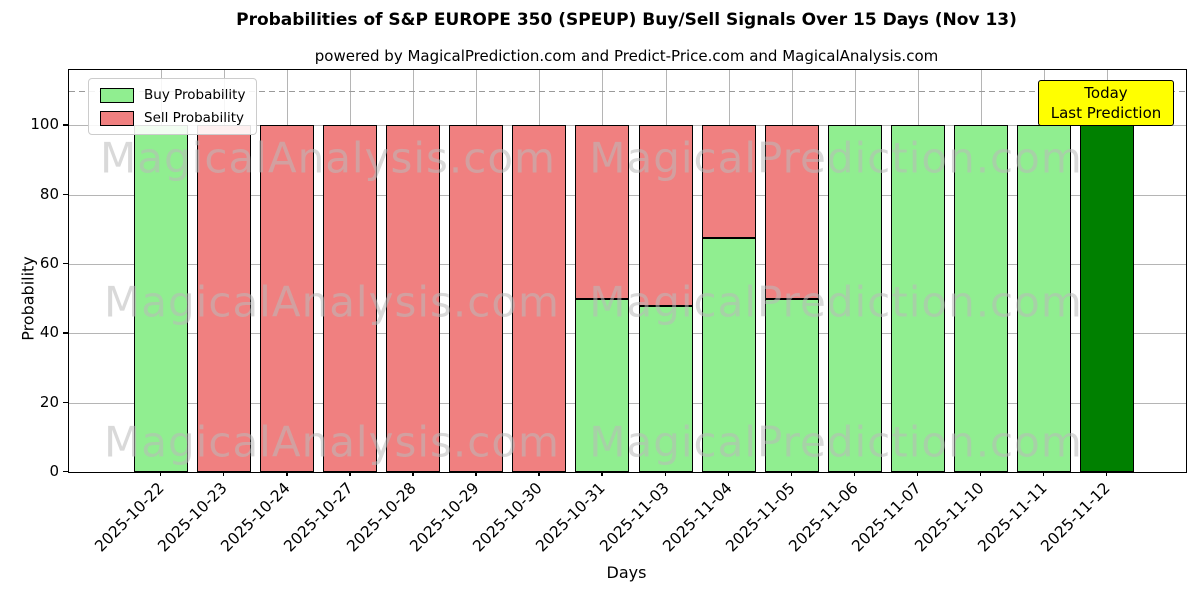 The image size is (1200, 600). What do you see at coordinates (117, 118) in the screenshot?
I see `sell-probability-swatch` at bounding box center [117, 118].